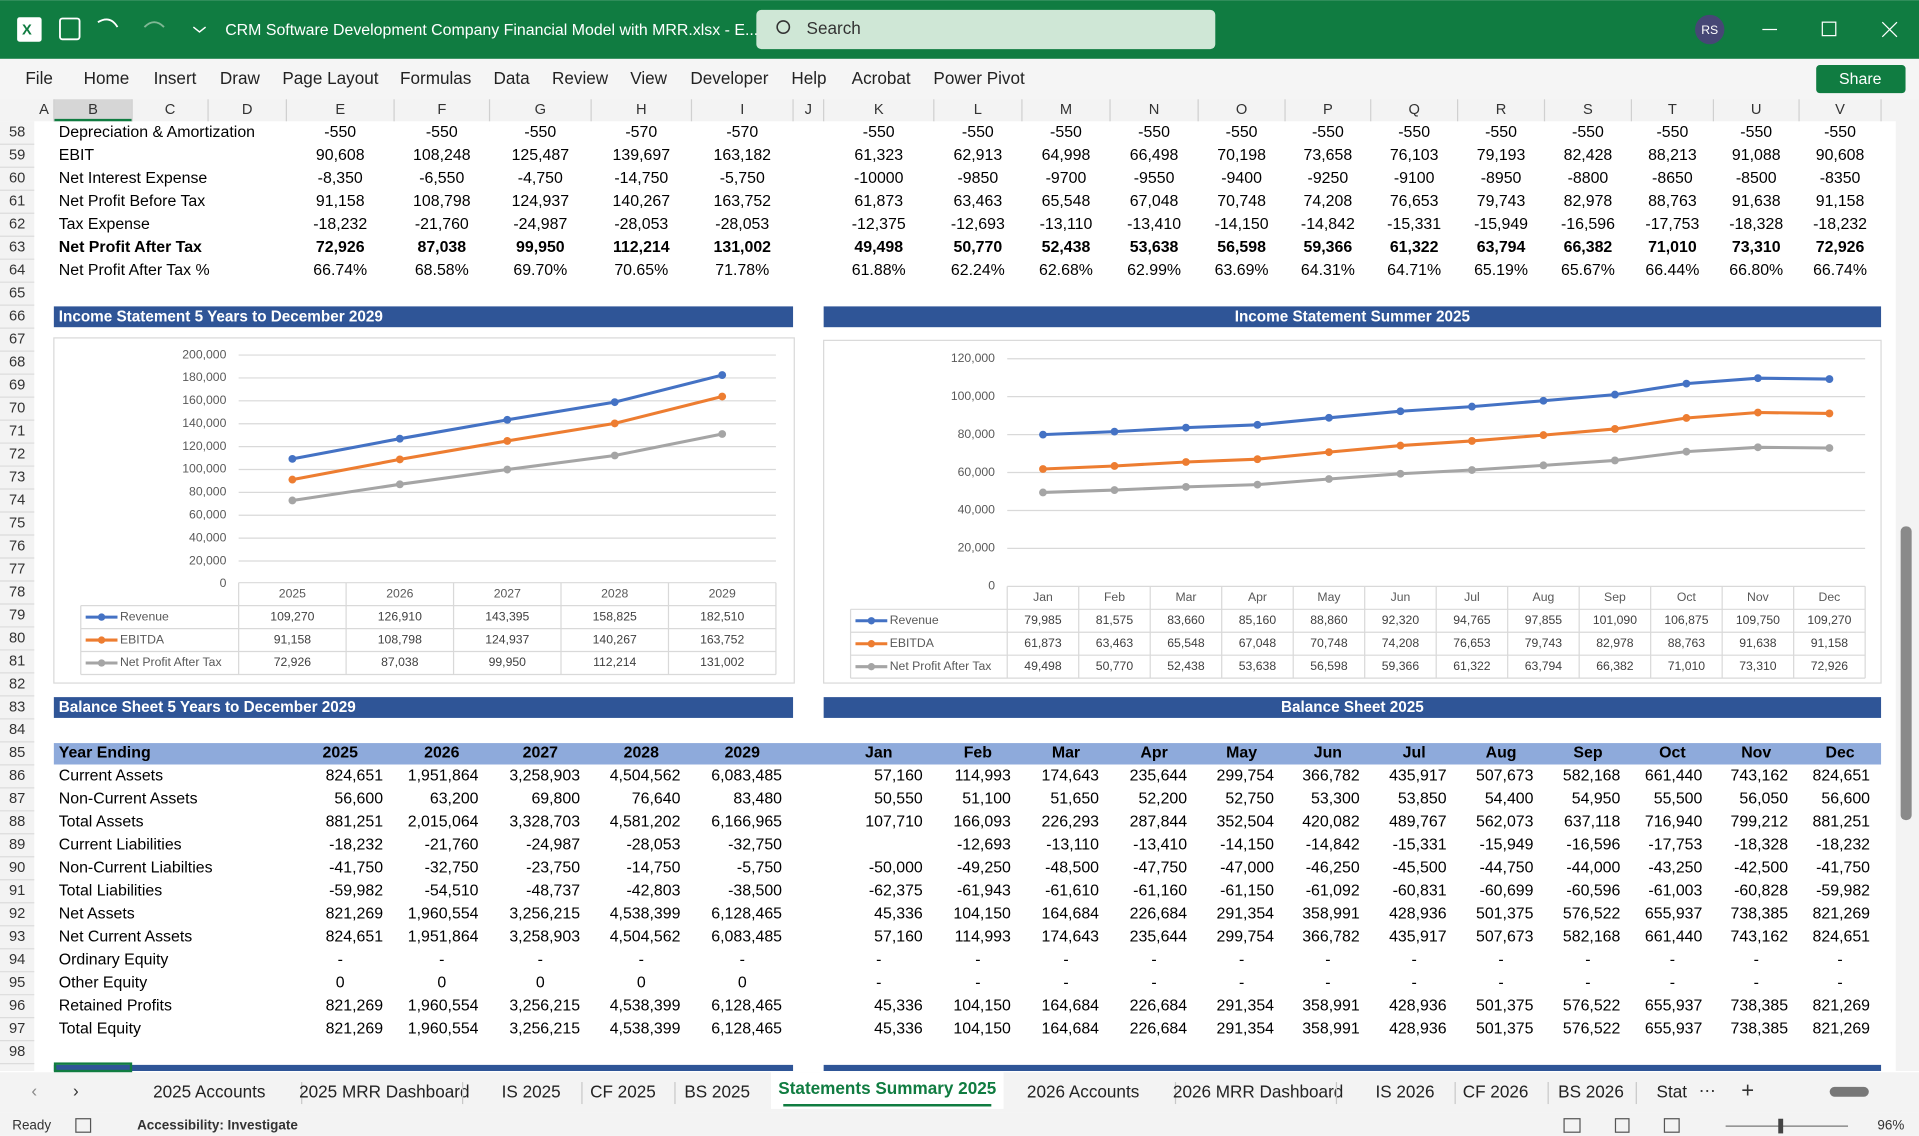 The image size is (1919, 1136). Describe the element at coordinates (887, 1088) in the screenshot. I see `active-sheet-tab: Statements Summary 2025` at that location.